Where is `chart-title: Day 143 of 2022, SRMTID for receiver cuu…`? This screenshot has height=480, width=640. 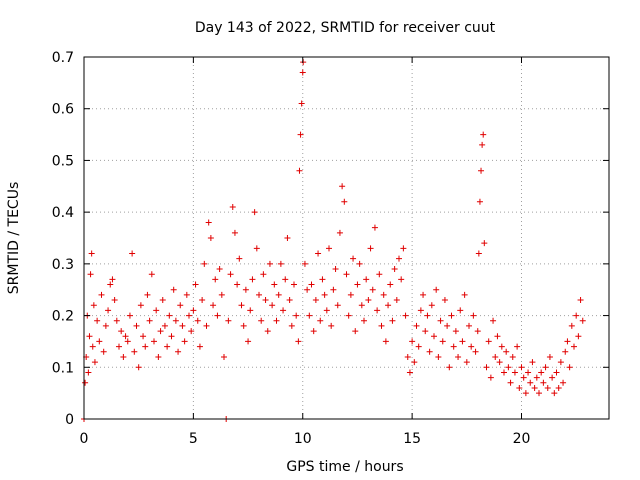
chart-title: Day 143 of 2022, SRMTID for receiver cuu… is located at coordinates (345, 28).